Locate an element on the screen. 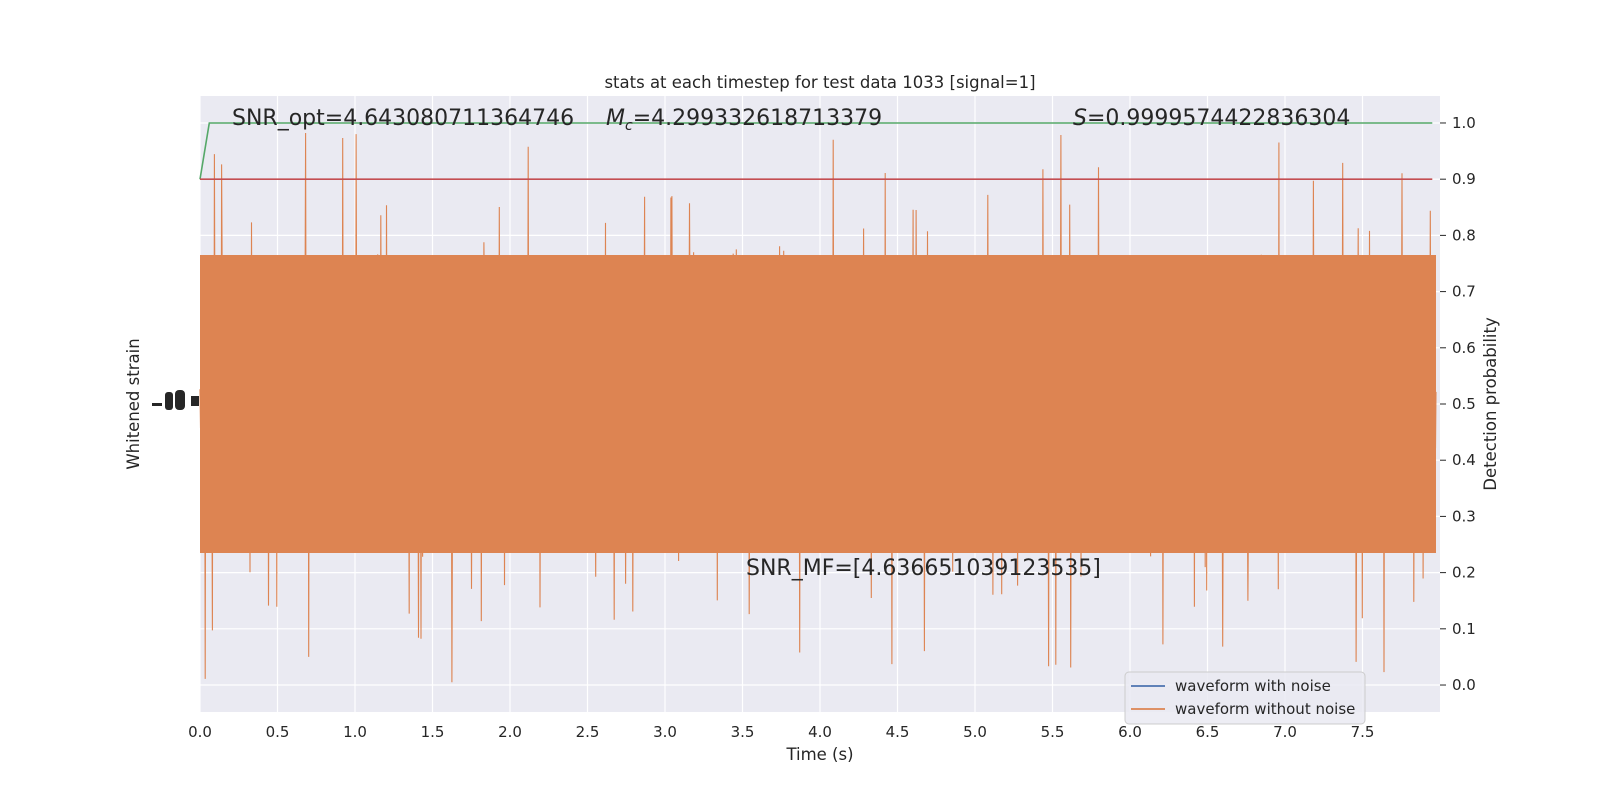  right-y-axis: 0.0 0.1 0.2 0.3 0.4 0.5 0.6 0.7 0.8 0.9 1.0 is located at coordinates (1458, 404).